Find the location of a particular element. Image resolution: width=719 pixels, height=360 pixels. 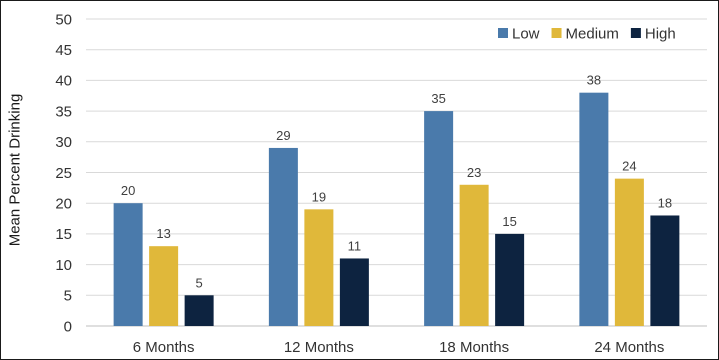

legend-swatch-high is located at coordinates (635, 33).